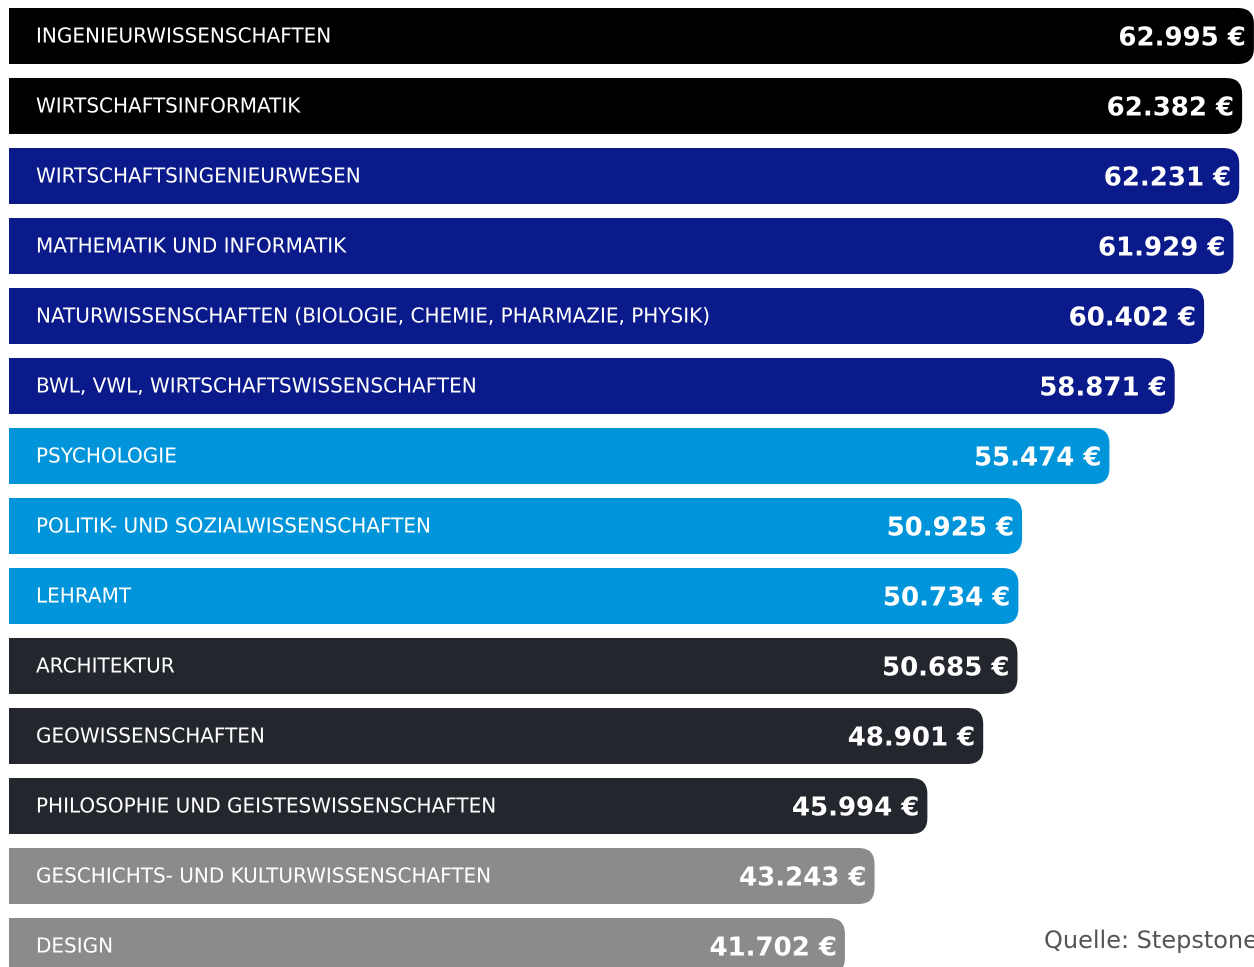  What do you see at coordinates (911, 738) in the screenshot?
I see `value-label: 48.901 €` at bounding box center [911, 738].